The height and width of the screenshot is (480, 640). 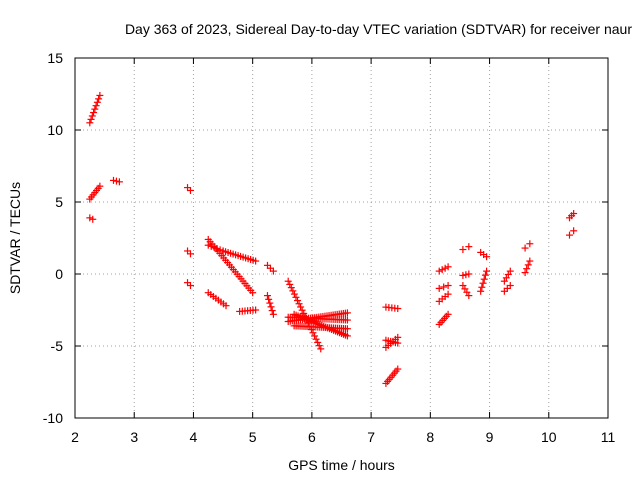 What do you see at coordinates (59, 274) in the screenshot?
I see `y-tick-label: 0` at bounding box center [59, 274].